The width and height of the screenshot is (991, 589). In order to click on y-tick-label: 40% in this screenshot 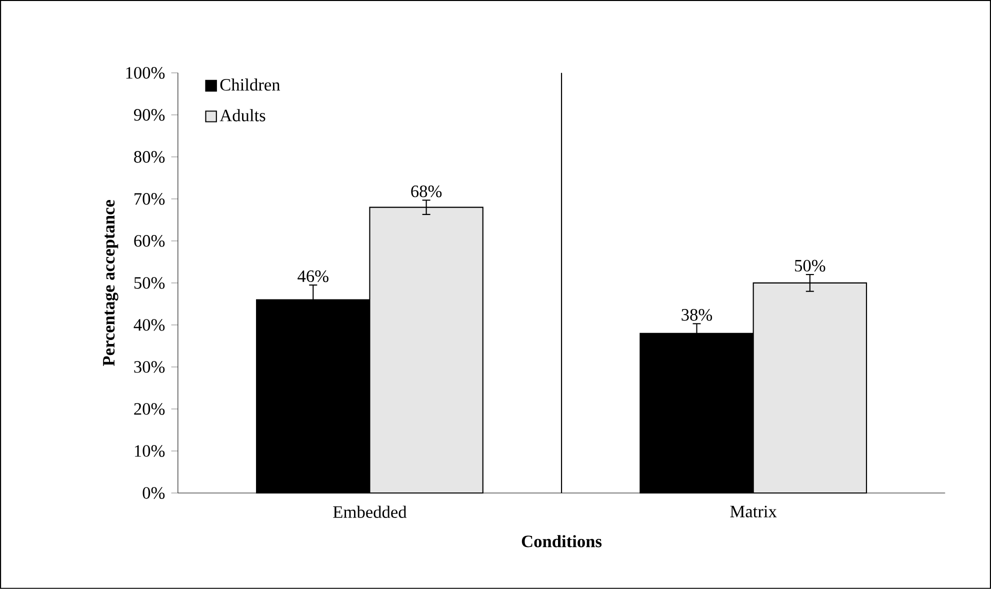, I will do `click(149, 325)`.